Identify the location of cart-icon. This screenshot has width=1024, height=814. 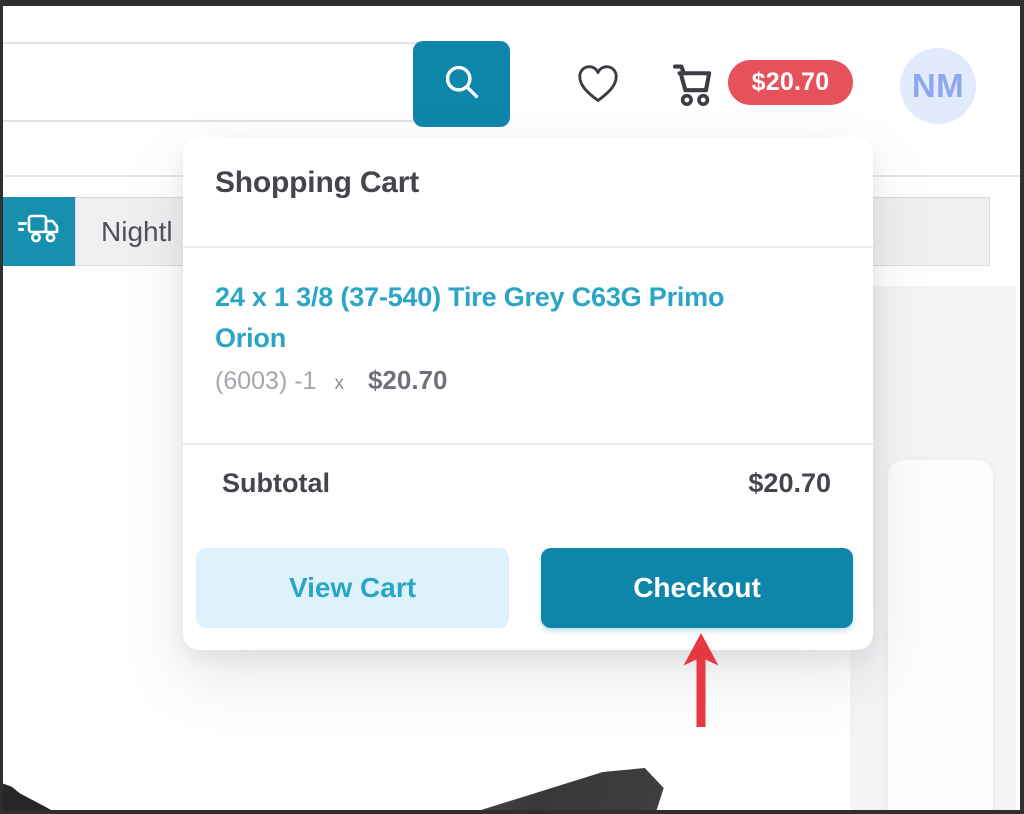
(694, 85).